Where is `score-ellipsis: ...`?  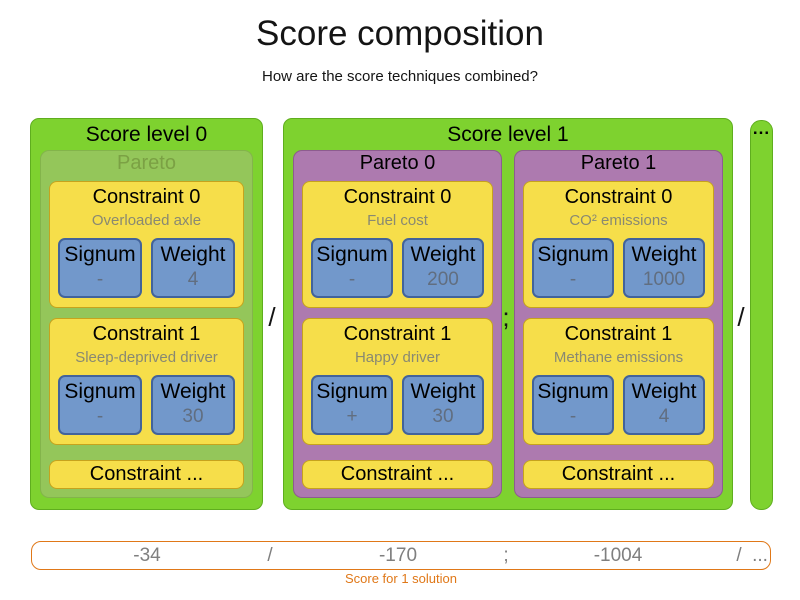 score-ellipsis: ... is located at coordinates (760, 555).